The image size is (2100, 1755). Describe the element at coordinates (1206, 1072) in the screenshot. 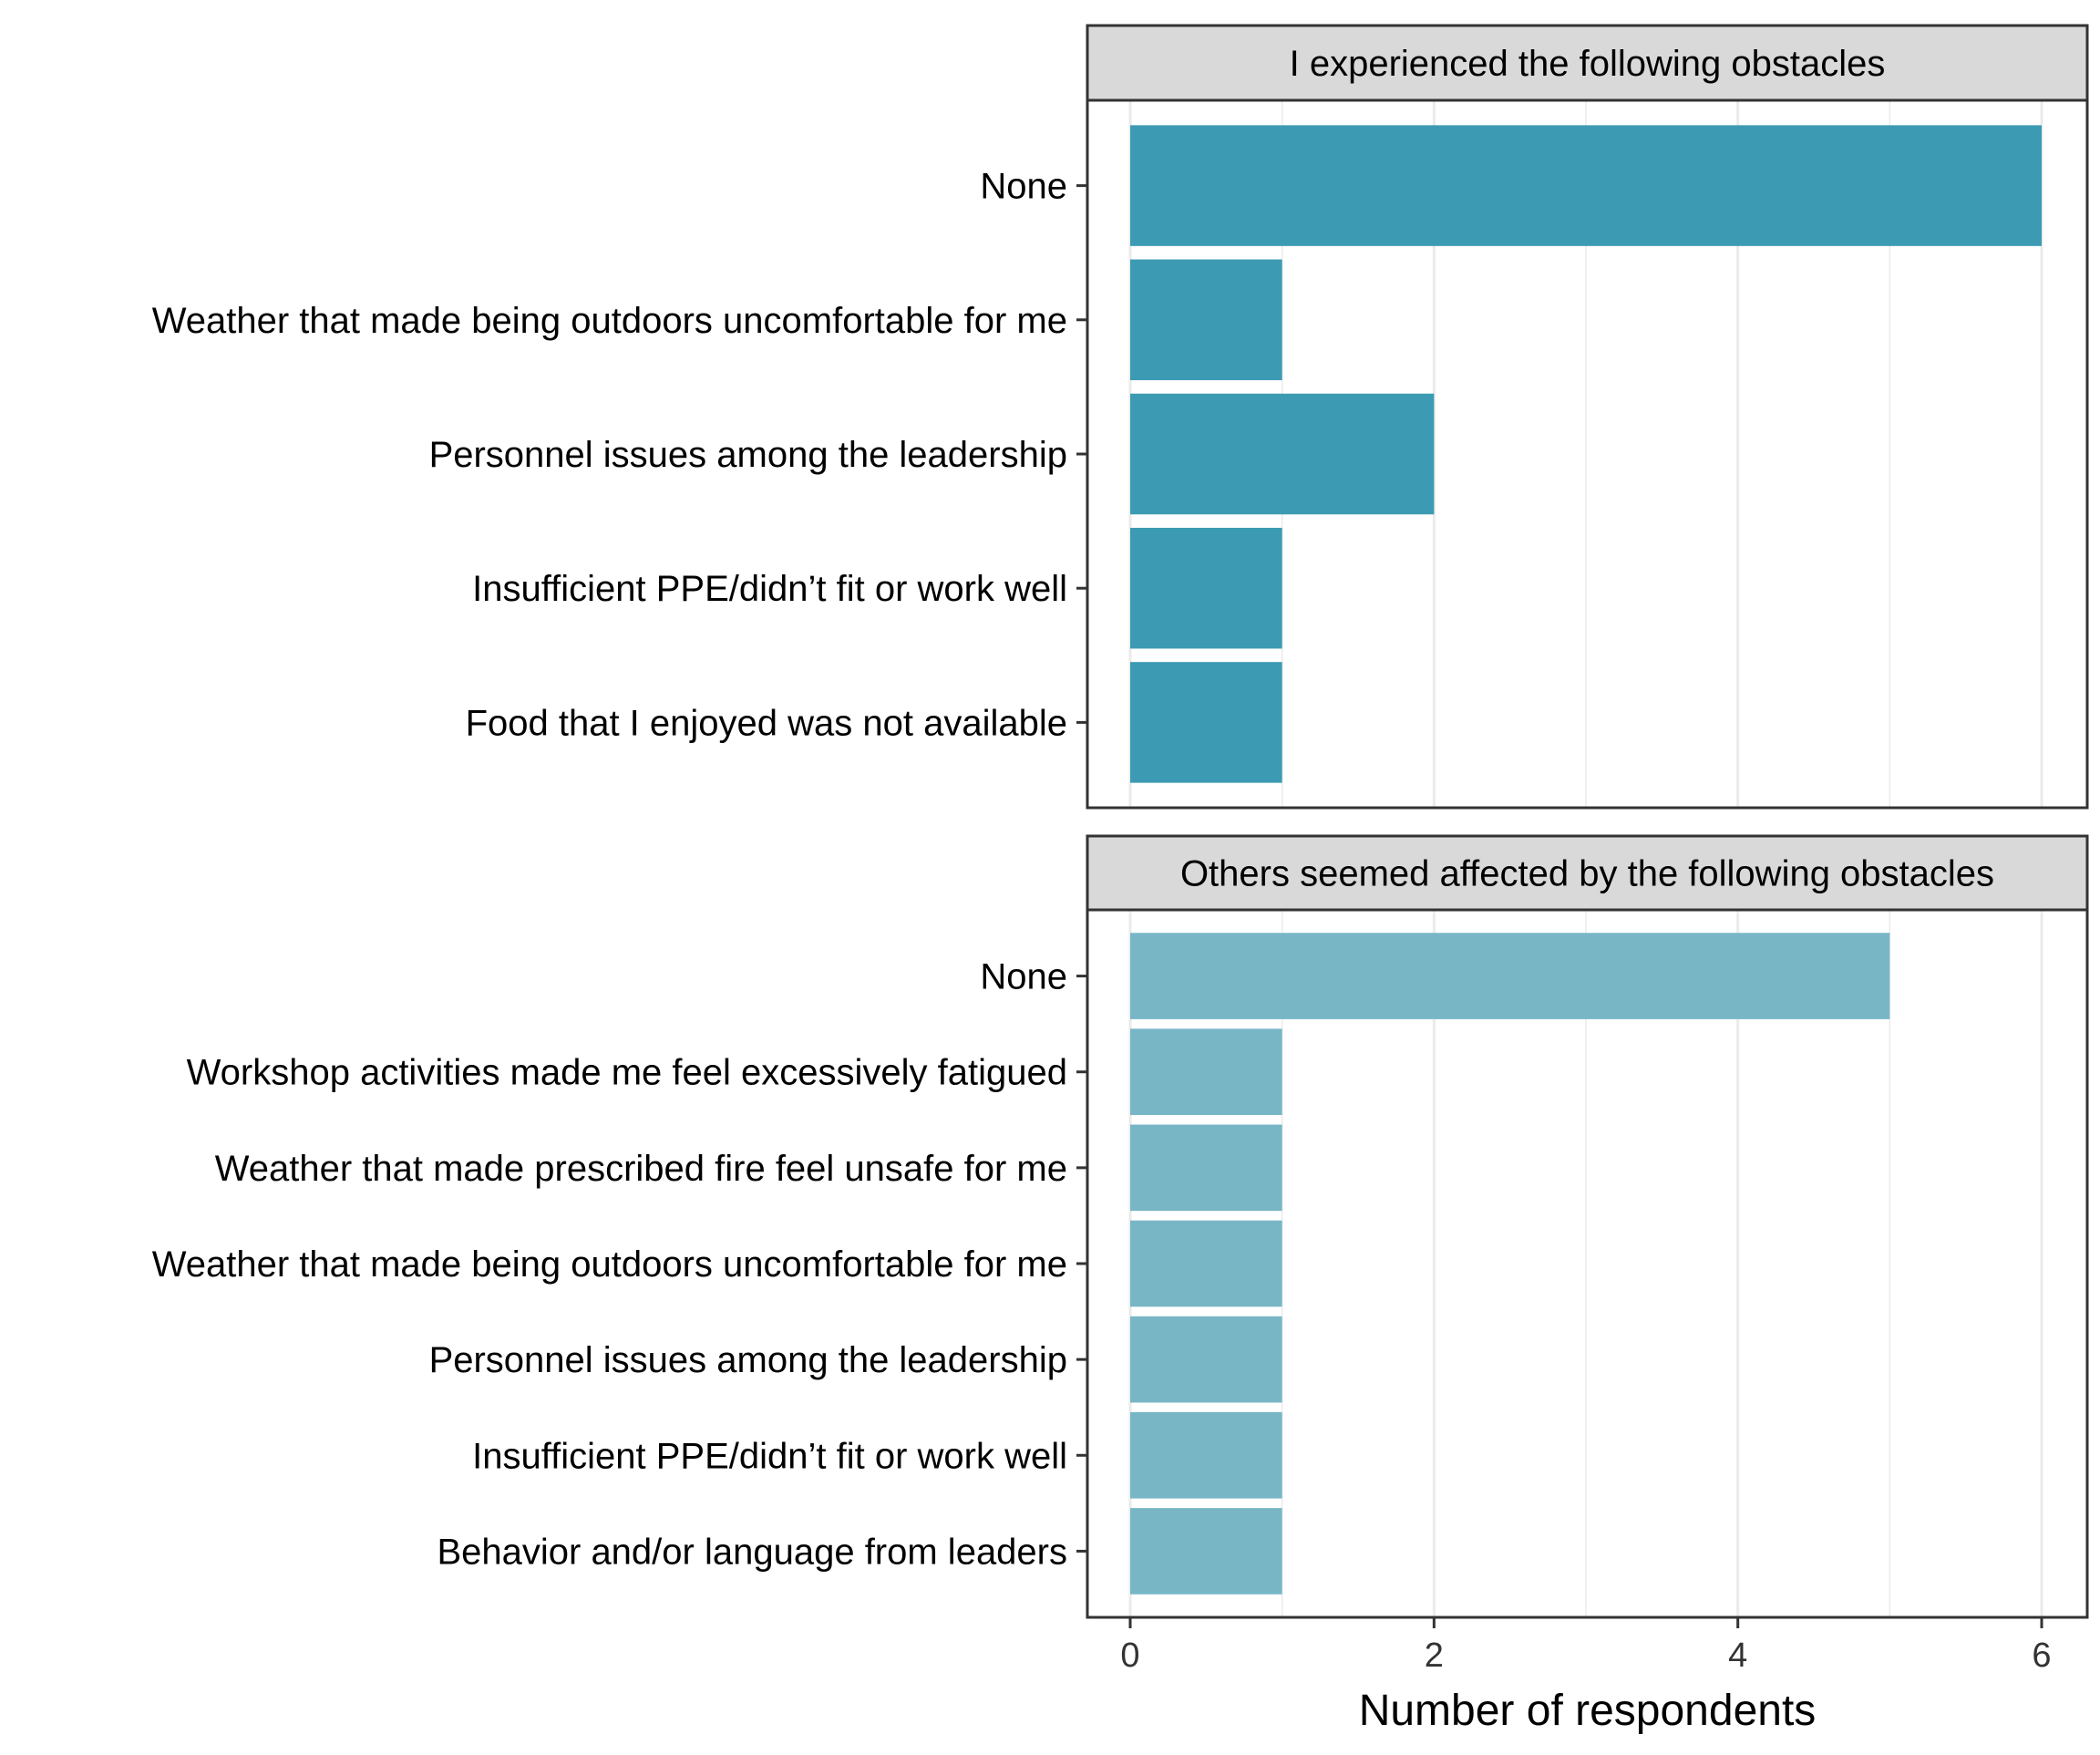

I see `bar-workshop-activities-made-me-feel-excessively-fatigued` at that location.